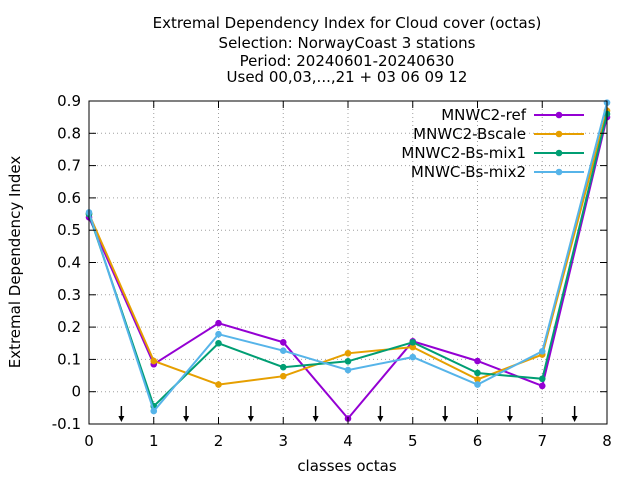 The height and width of the screenshot is (480, 640). I want to click on title-line-3: Period: 20240601-20240630, so click(347, 61).